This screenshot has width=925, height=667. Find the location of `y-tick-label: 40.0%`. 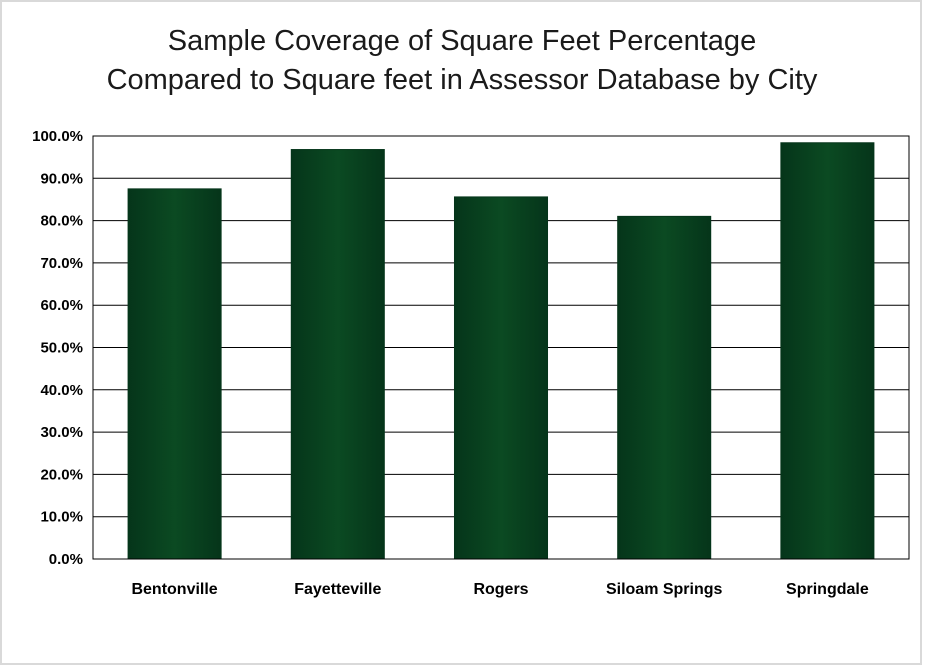

y-tick-label: 40.0% is located at coordinates (61, 390).